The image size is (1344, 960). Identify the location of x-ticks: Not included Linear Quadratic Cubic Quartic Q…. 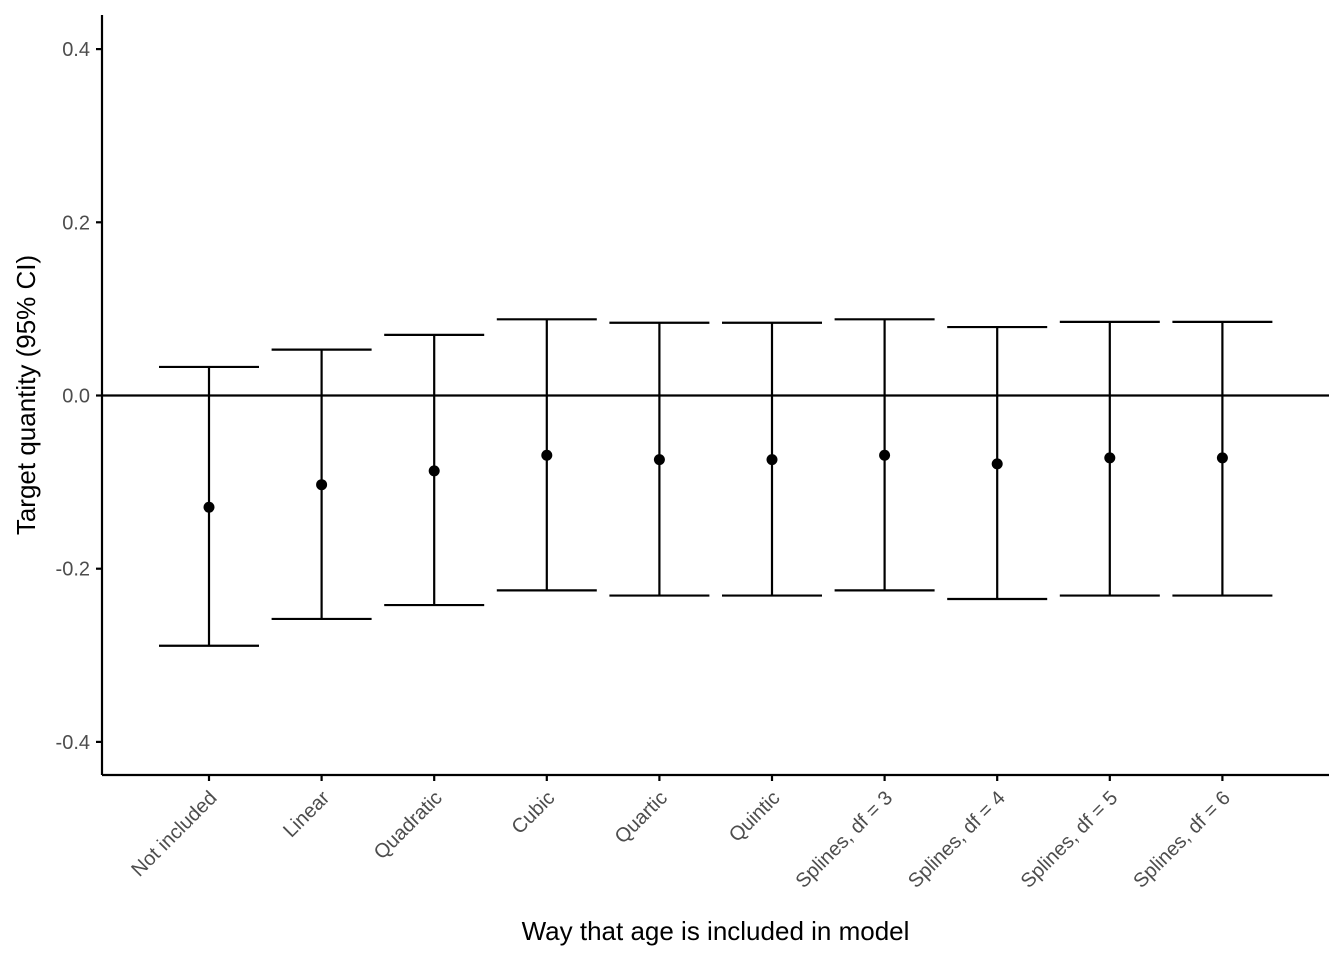
(681, 834).